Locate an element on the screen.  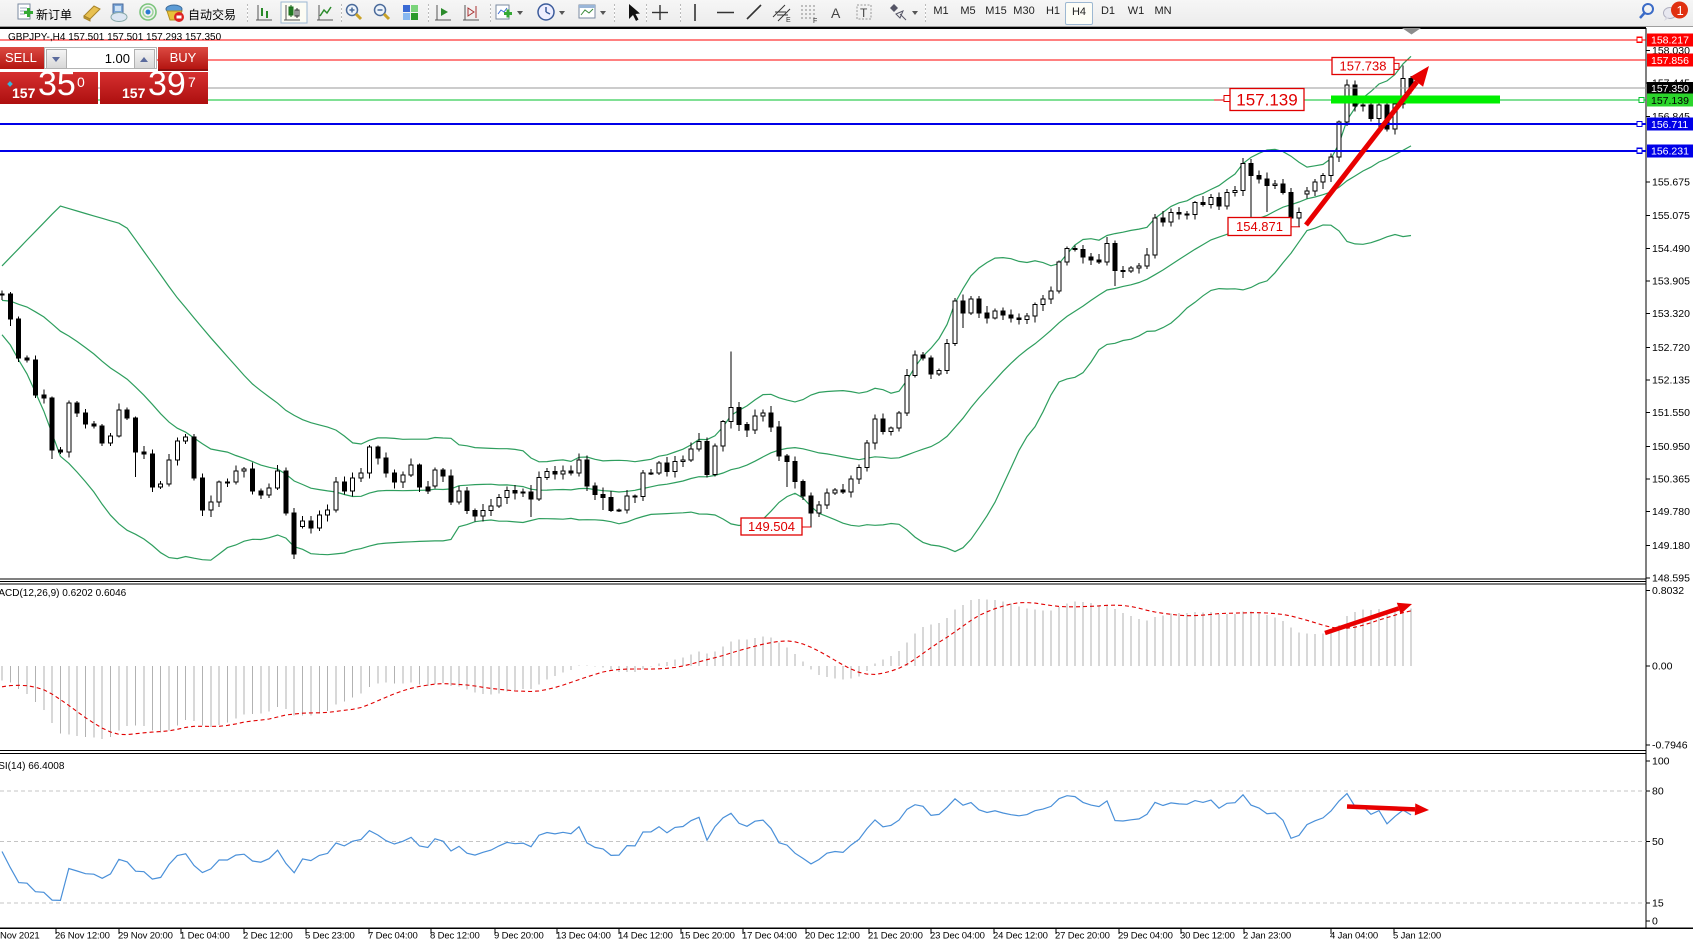
svg-text: 151.550 is located at coordinates (1671, 413).